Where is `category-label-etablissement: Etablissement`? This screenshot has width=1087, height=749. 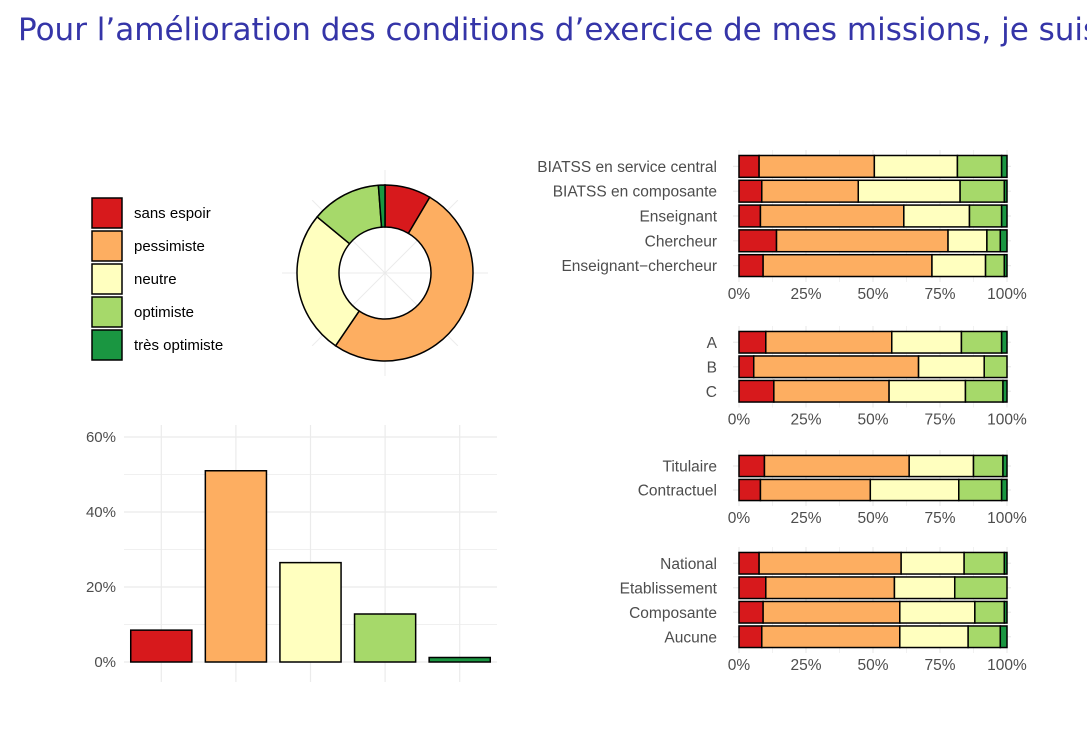 category-label-etablissement: Etablissement is located at coordinates (669, 588).